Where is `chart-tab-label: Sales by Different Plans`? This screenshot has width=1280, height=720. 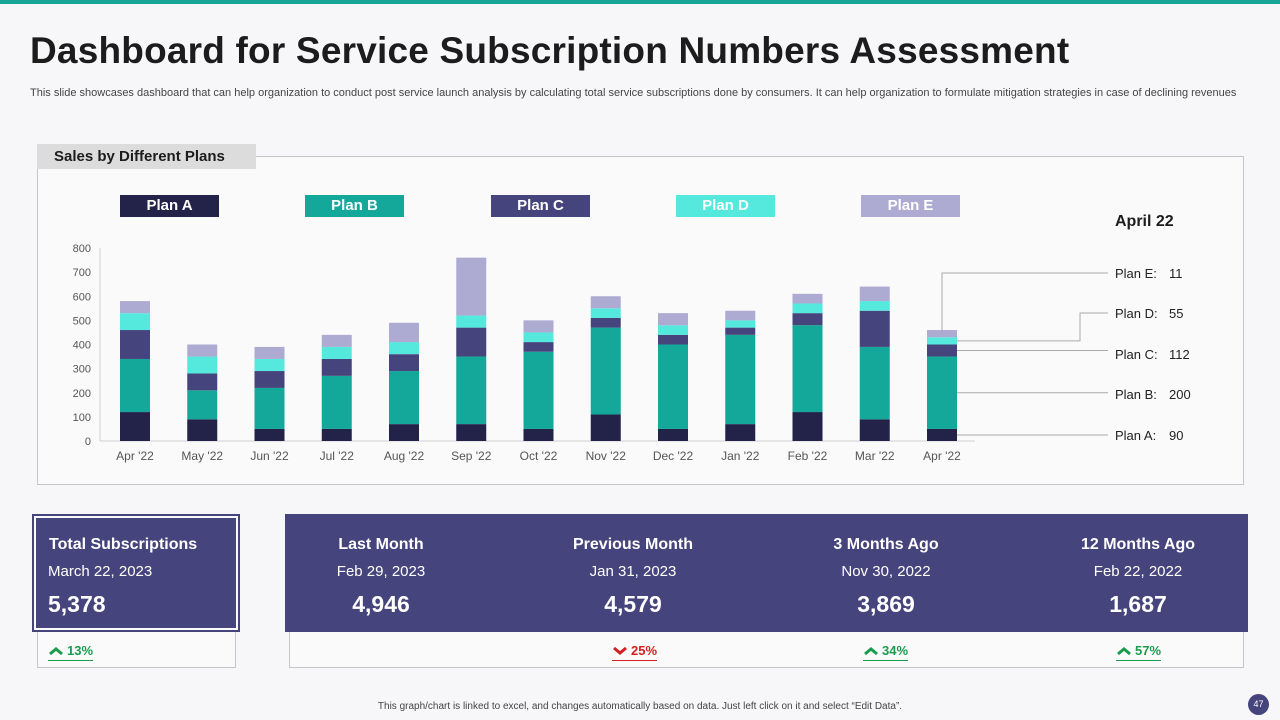
chart-tab-label: Sales by Different Plans is located at coordinates (146, 156).